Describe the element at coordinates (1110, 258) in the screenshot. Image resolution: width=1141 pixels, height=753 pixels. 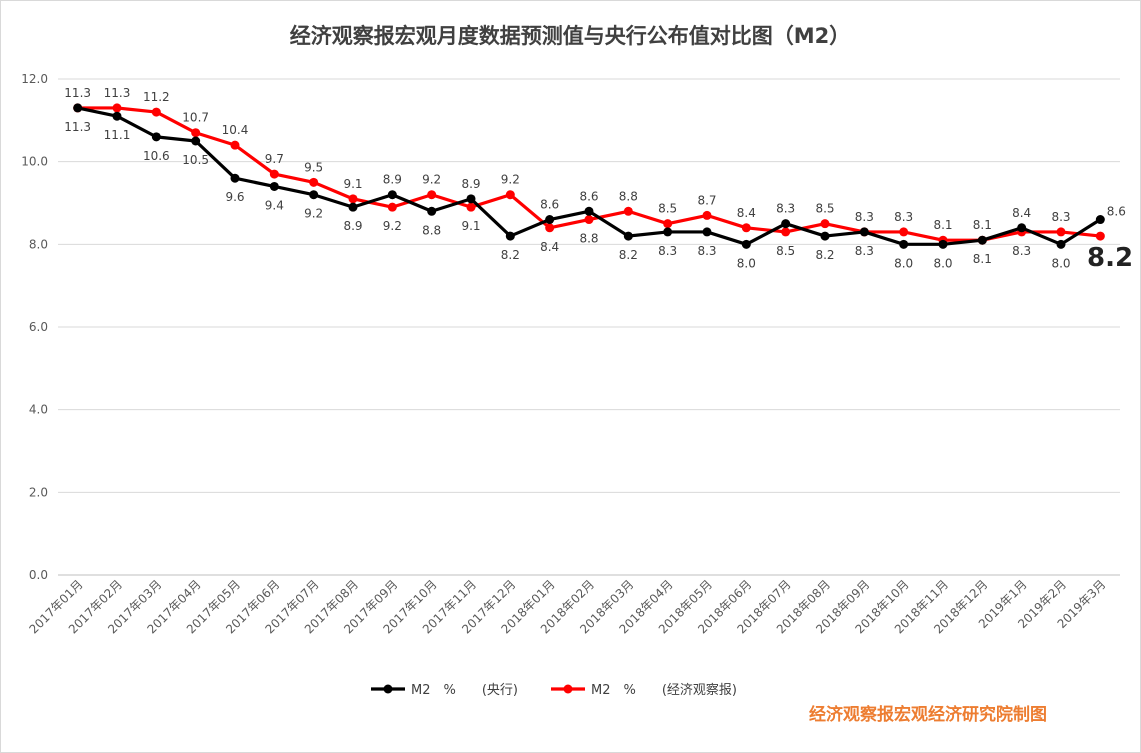
I see `latest-value-annotation: 8.2` at that location.